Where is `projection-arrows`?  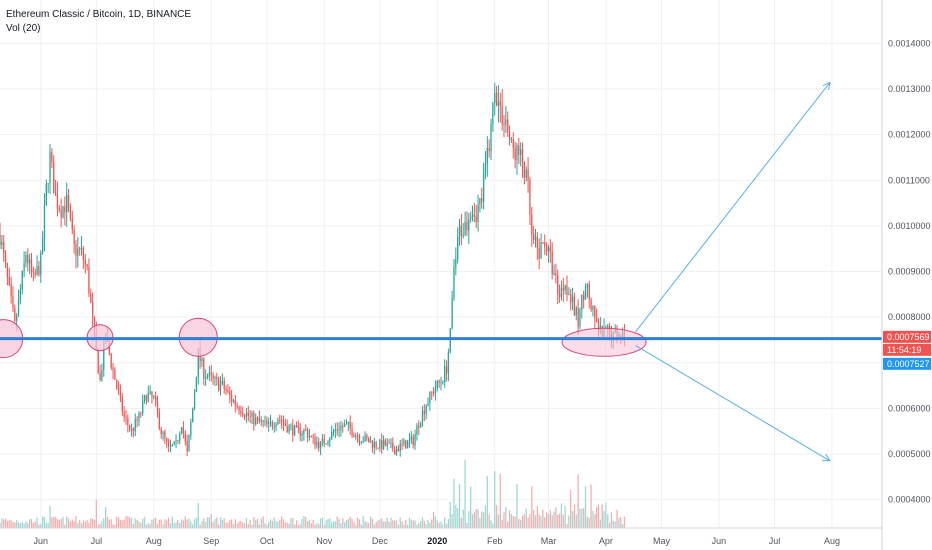 projection-arrows is located at coordinates (733, 271).